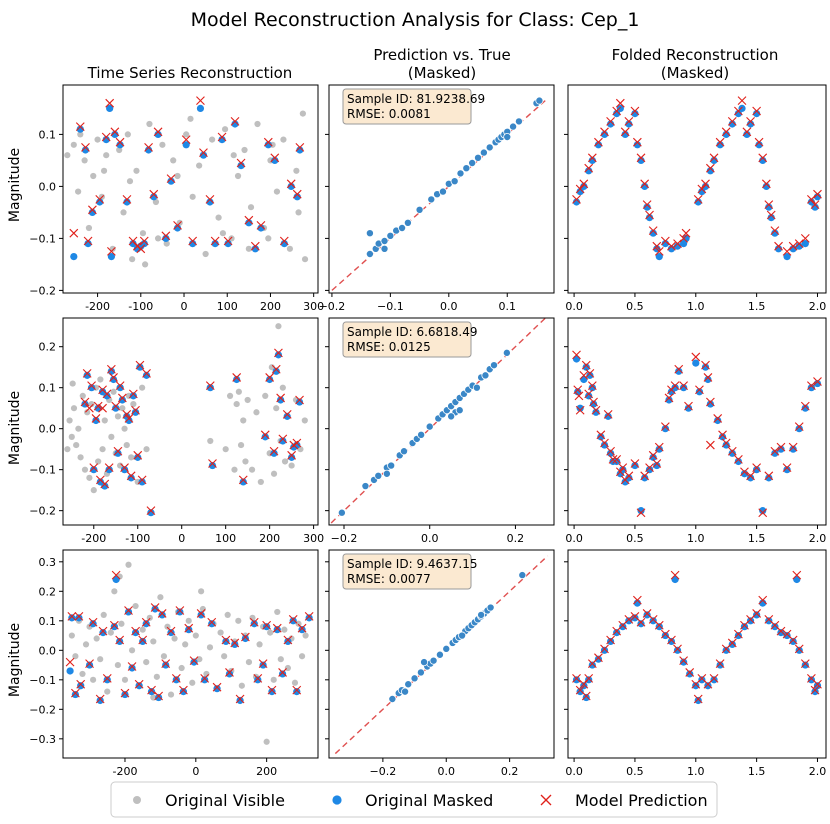  Describe the element at coordinates (696, 771) in the screenshot. I see `x-tick-label: 1.0` at that location.